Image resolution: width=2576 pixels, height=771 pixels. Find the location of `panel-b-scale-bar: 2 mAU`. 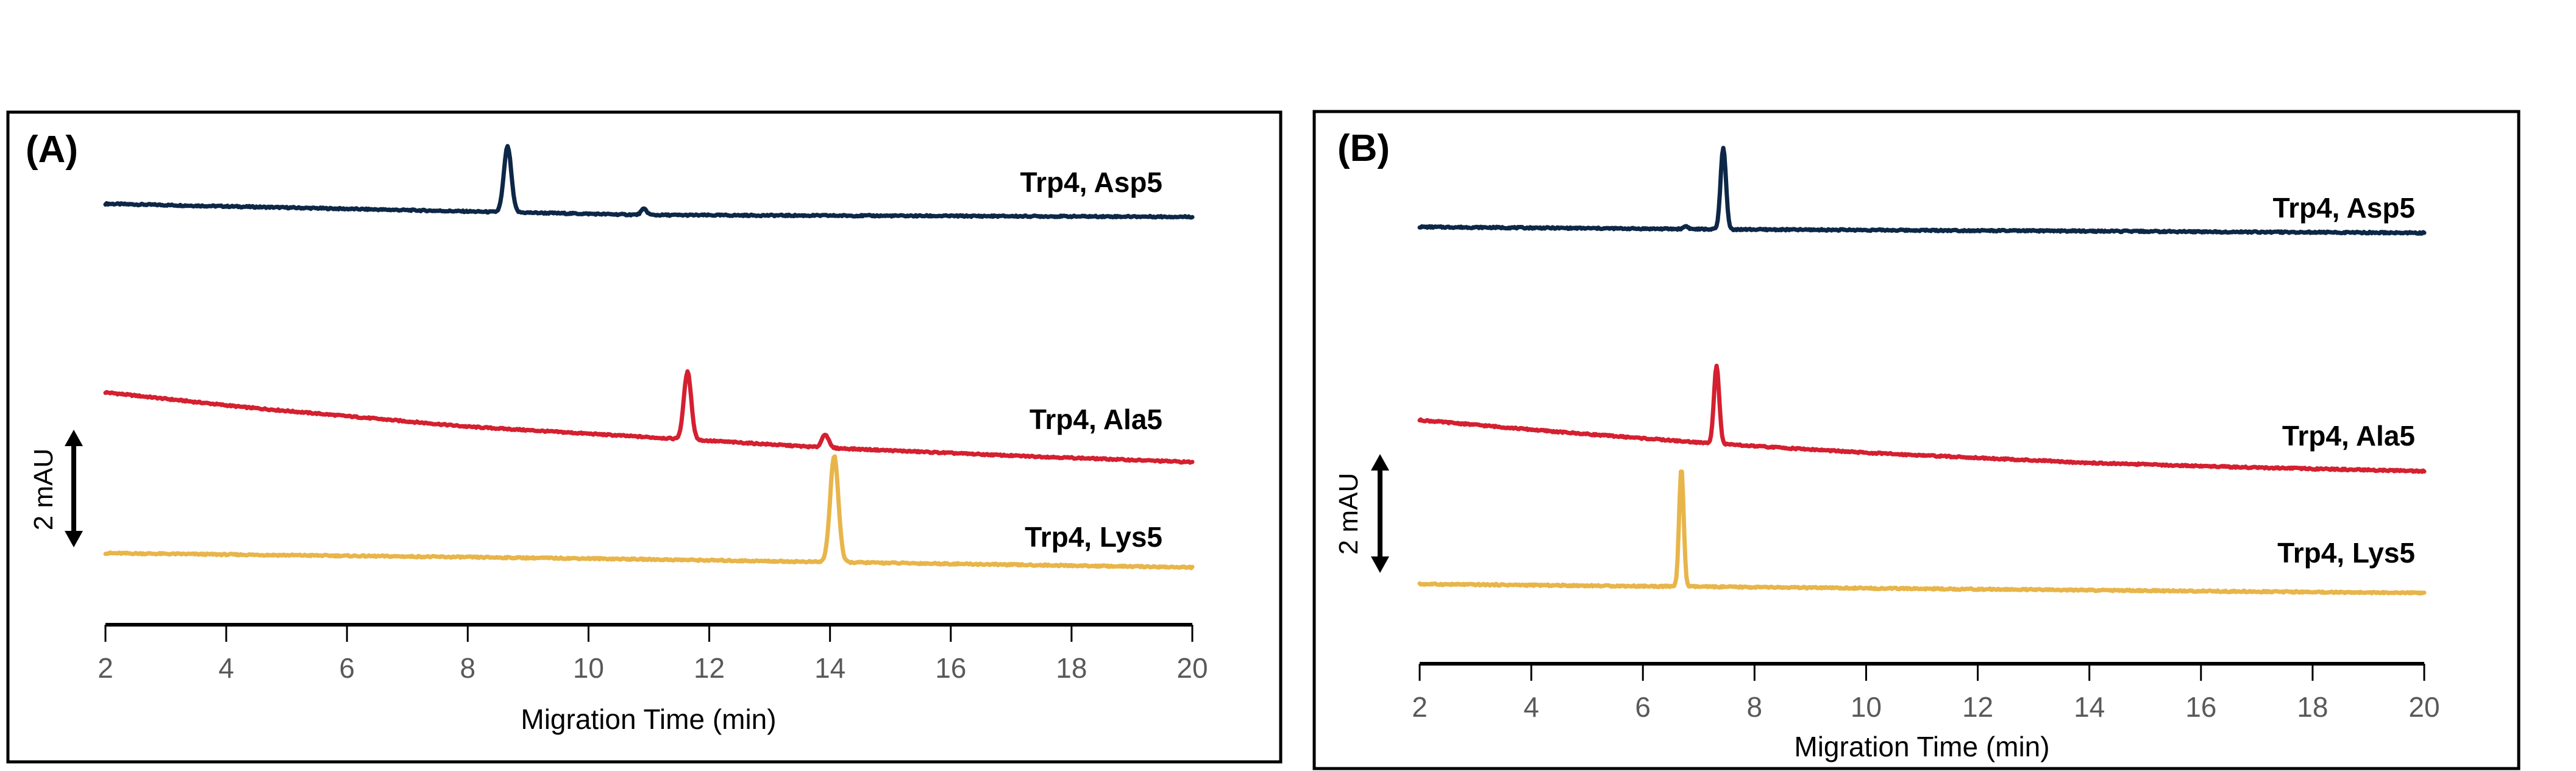

panel-b-scale-bar: 2 mAU is located at coordinates (1361, 513).